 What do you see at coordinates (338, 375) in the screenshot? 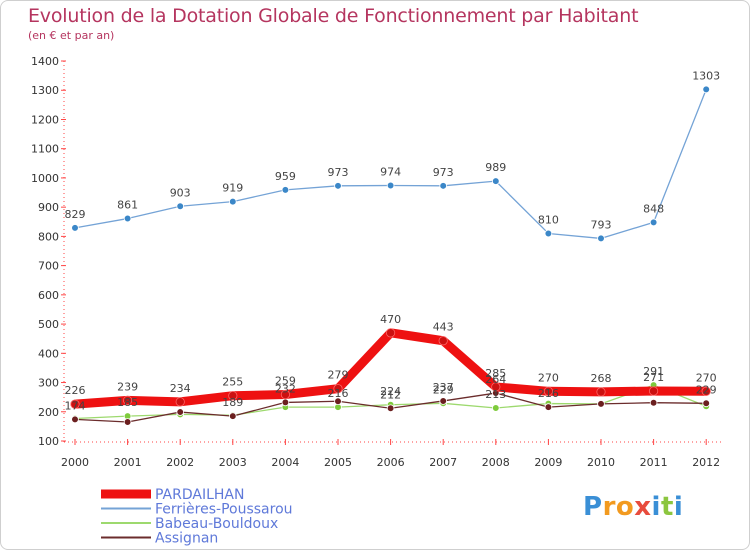
I see `data-label: 279` at bounding box center [338, 375].